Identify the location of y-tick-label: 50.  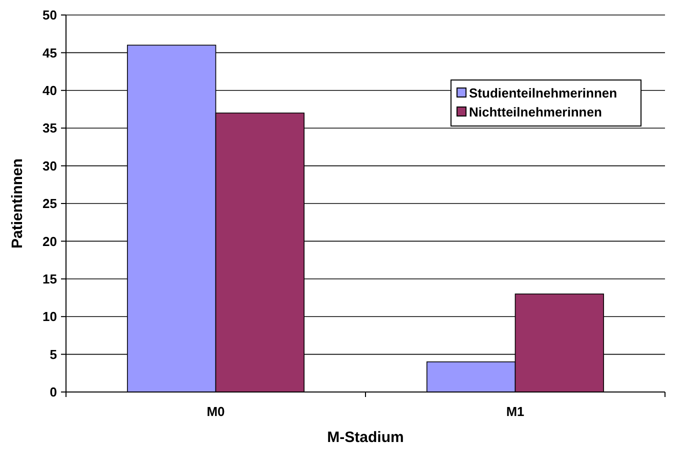
(49, 15).